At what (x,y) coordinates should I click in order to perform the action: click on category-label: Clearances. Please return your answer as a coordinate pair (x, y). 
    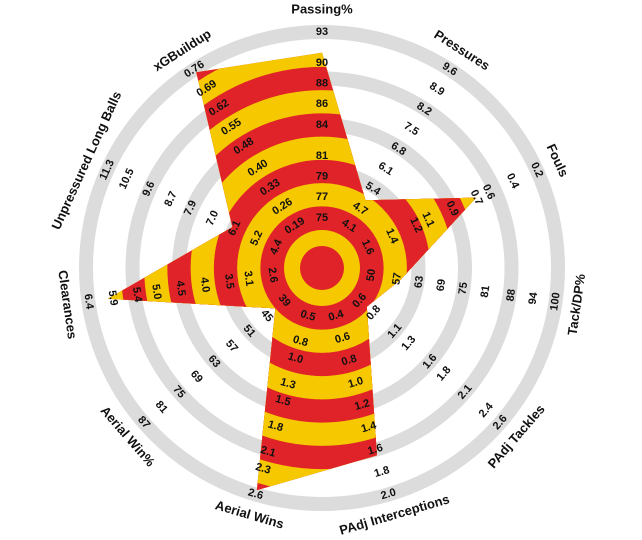
    Looking at the image, I should click on (67, 304).